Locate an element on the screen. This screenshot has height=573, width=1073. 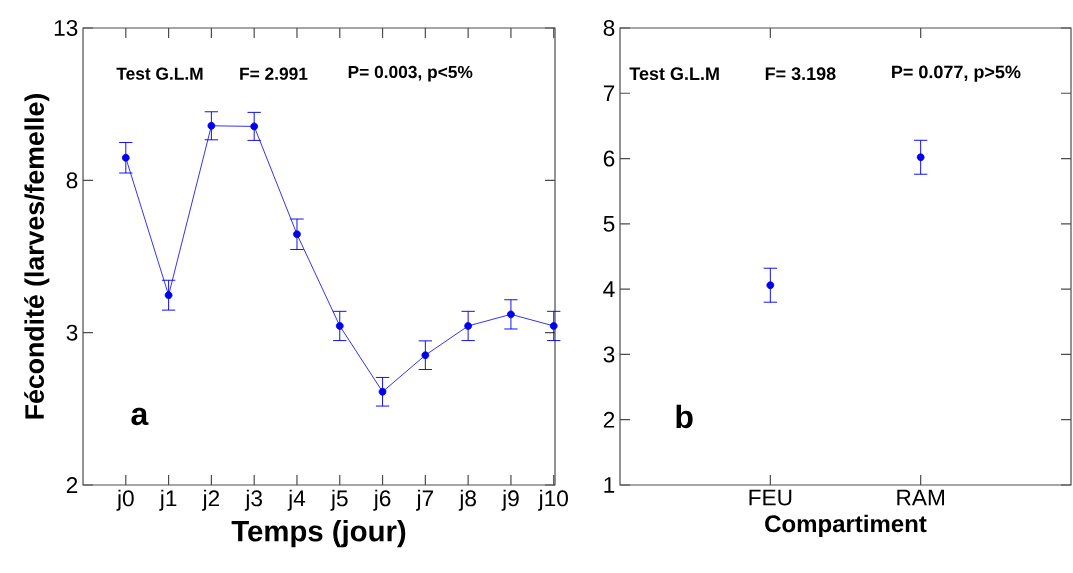
x-tick-label: j5 is located at coordinates (339, 500).